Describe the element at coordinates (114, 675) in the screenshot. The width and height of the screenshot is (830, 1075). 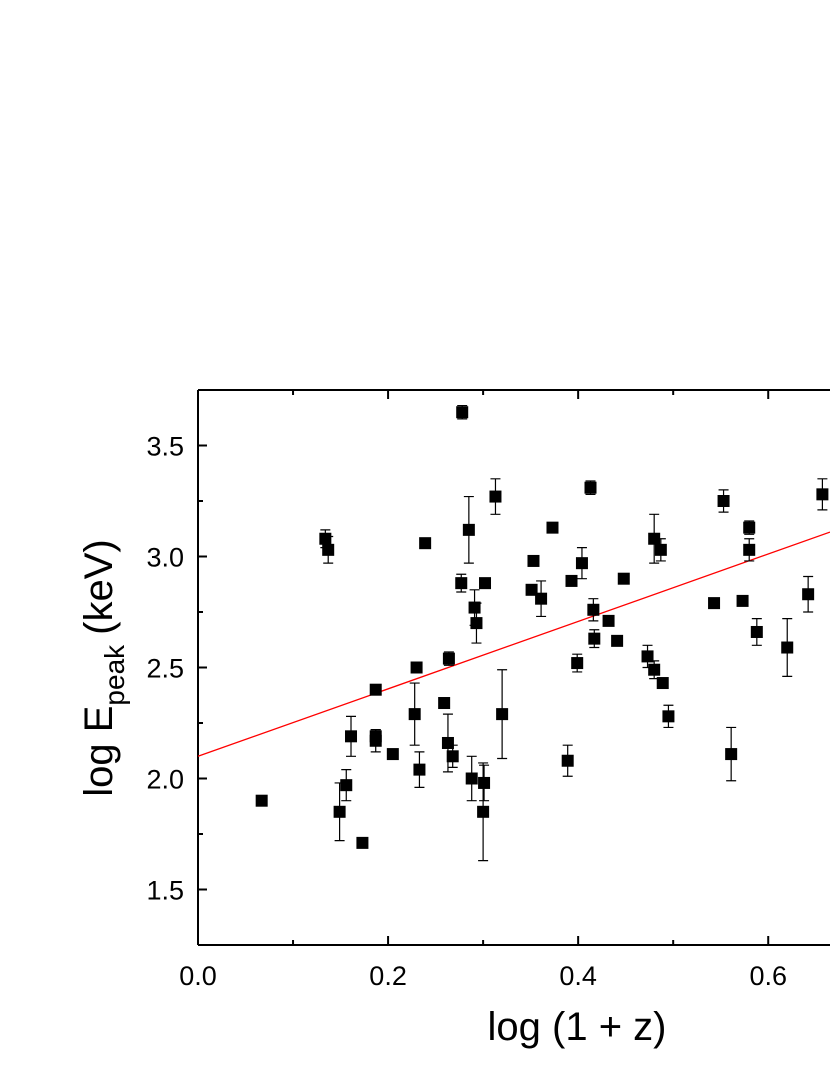
I see `y-label-sub: peak` at that location.